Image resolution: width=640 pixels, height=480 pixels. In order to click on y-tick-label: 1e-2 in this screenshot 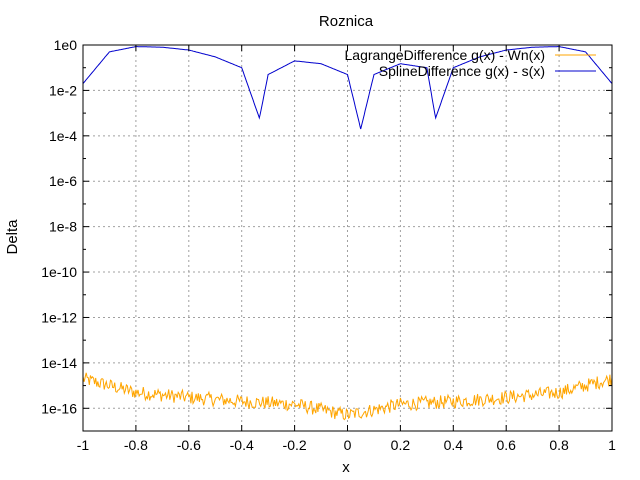, I will do `click(63, 90)`.